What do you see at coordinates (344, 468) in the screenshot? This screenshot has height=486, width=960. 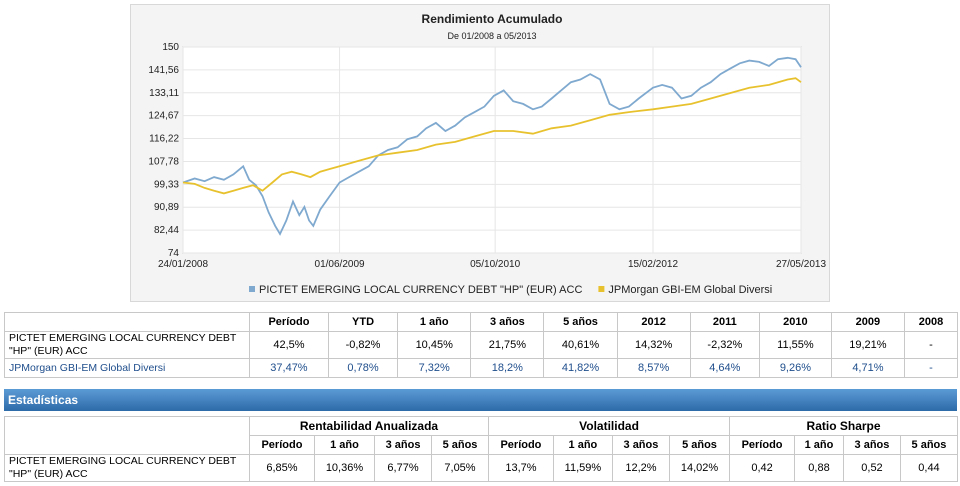 I see `stats-value: 10,36%` at bounding box center [344, 468].